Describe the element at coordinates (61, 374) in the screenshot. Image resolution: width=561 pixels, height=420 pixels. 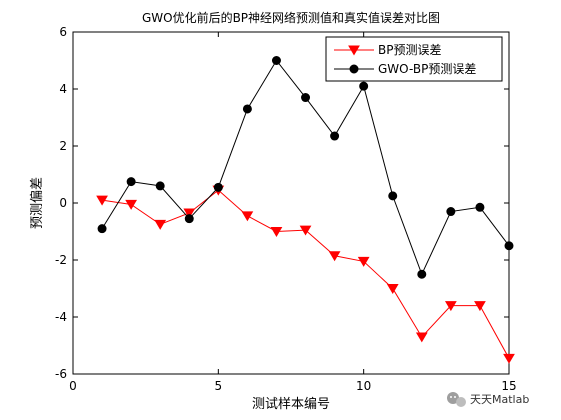
I see `y-tick-label: -6` at that location.